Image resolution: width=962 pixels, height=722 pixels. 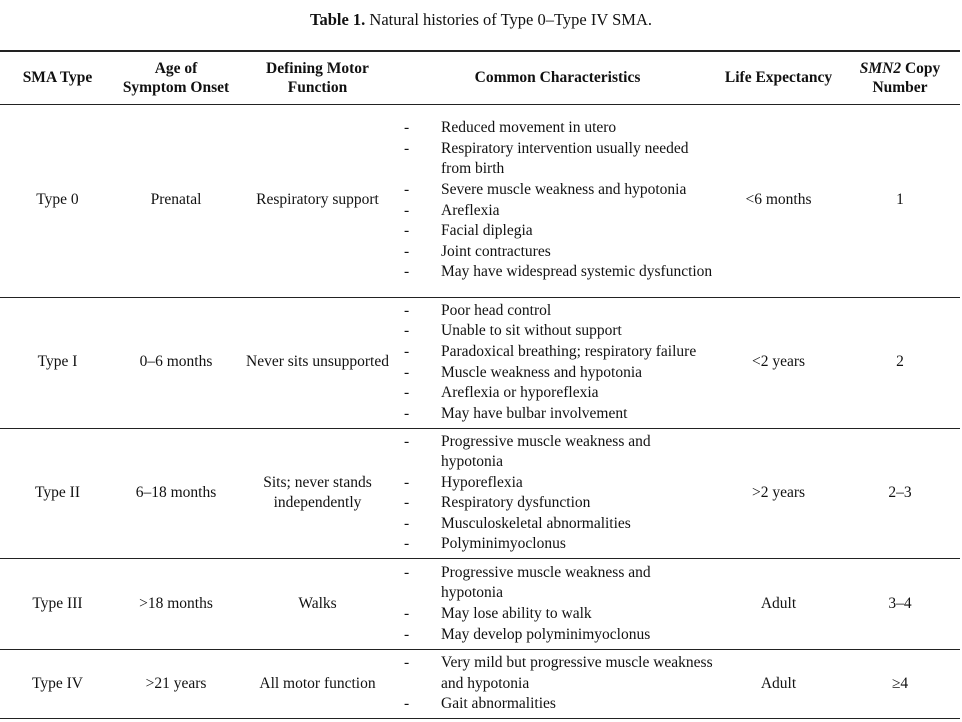 I want to click on sma-type: Type II, so click(x=57, y=492).